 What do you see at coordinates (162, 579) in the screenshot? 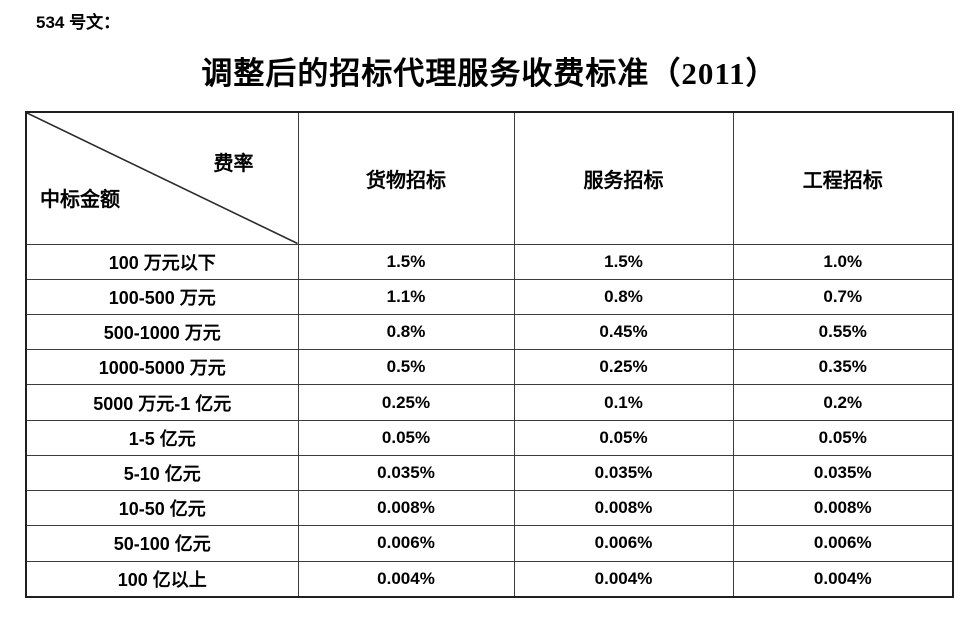
I see `row-label: 100 亿以上` at bounding box center [162, 579].